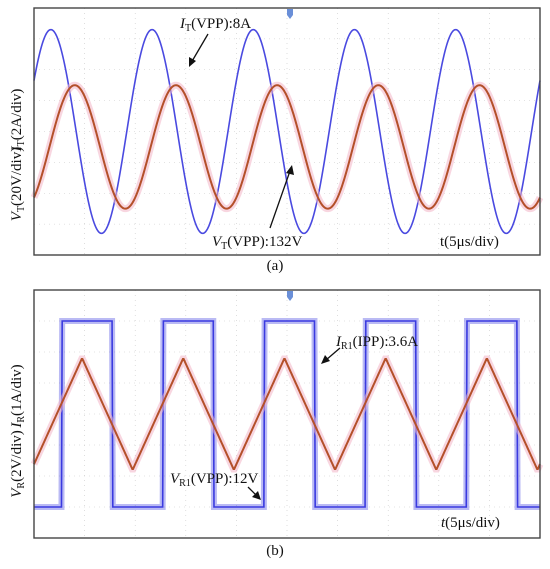 The image size is (550, 569). I want to click on arrow-voltage-b, so click(254, 493).